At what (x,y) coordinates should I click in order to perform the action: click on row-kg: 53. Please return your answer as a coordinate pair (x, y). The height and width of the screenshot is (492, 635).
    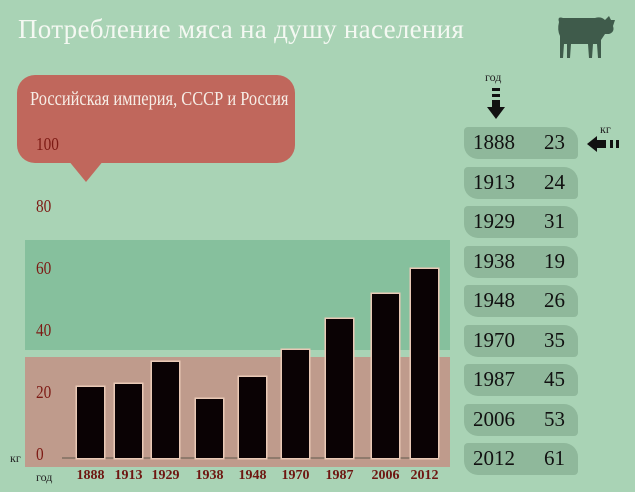
    Looking at the image, I should click on (554, 418).